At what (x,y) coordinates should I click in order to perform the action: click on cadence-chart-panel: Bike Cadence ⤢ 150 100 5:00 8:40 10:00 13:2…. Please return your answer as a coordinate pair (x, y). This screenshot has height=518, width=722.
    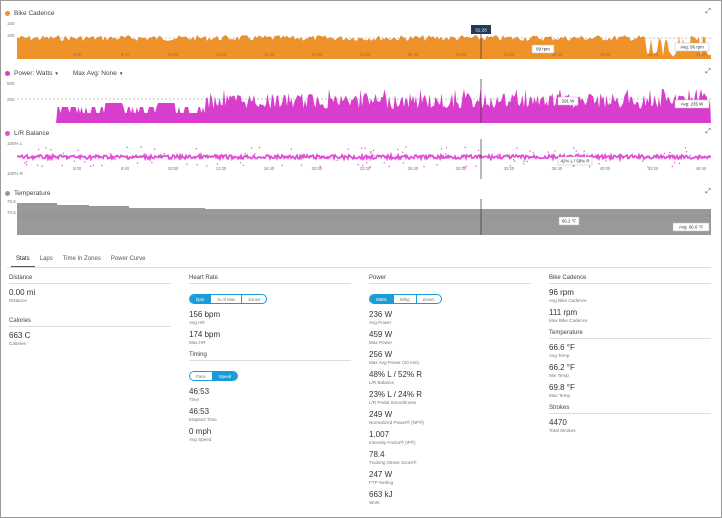
    Looking at the image, I should click on (361, 36).